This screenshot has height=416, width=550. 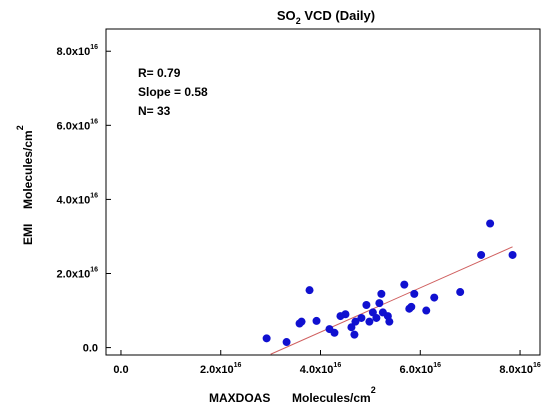 What do you see at coordinates (74, 200) in the screenshot?
I see `y-tick-base: 4.0x10` at bounding box center [74, 200].